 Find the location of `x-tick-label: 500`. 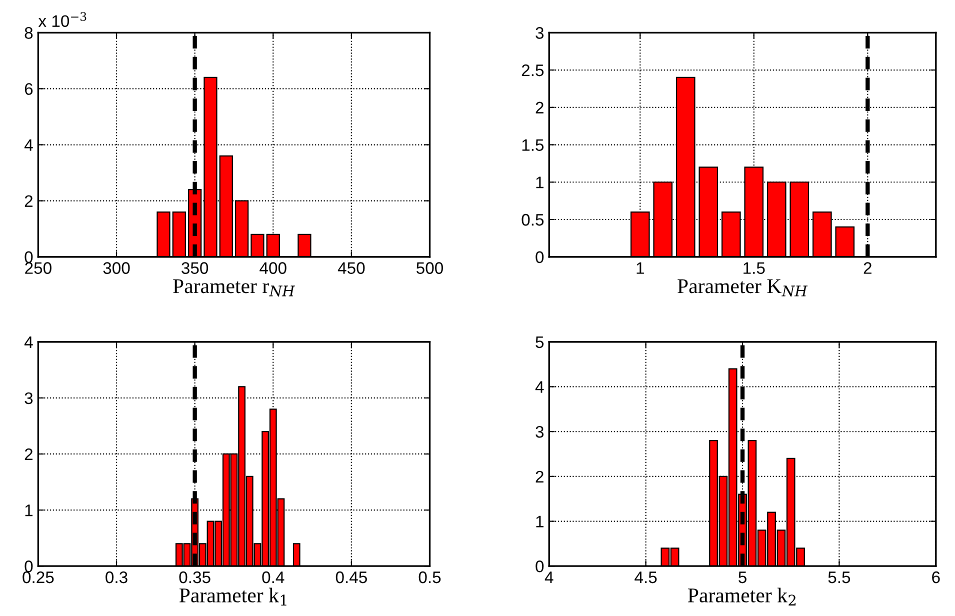

x-tick-label: 500 is located at coordinates (430, 268).